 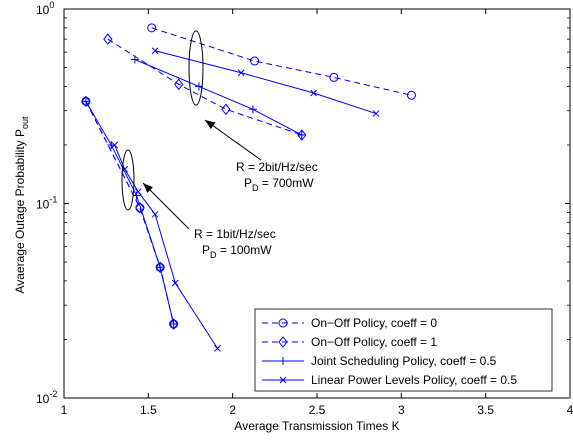 I want to click on series-2bit-plus, so click(x=218, y=97).